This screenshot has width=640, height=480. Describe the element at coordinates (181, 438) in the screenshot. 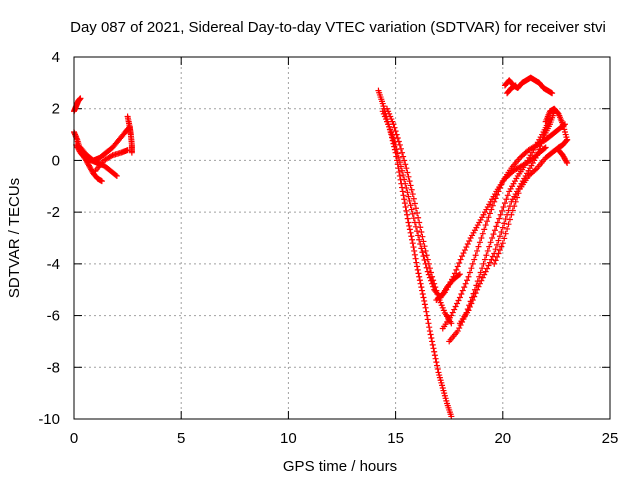

I see `x-tick-label: 5` at that location.